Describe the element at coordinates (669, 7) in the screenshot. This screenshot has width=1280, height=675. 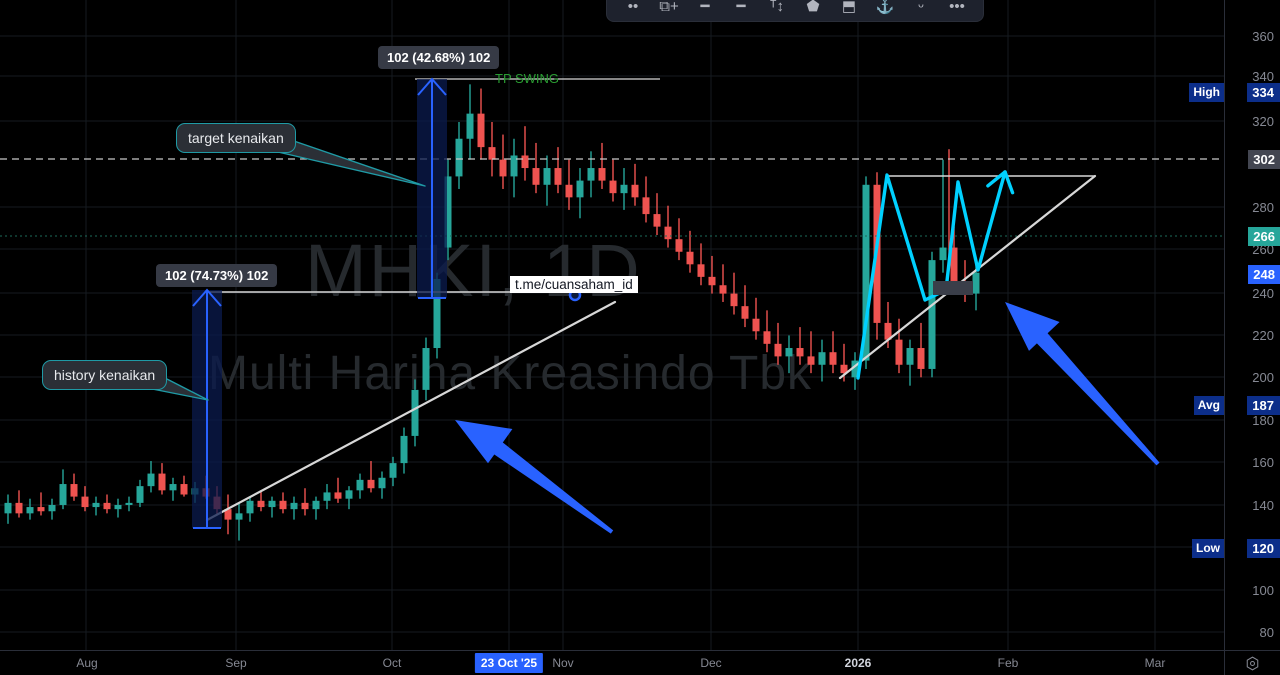
I see `add-template-icon: ⧉+` at that location.